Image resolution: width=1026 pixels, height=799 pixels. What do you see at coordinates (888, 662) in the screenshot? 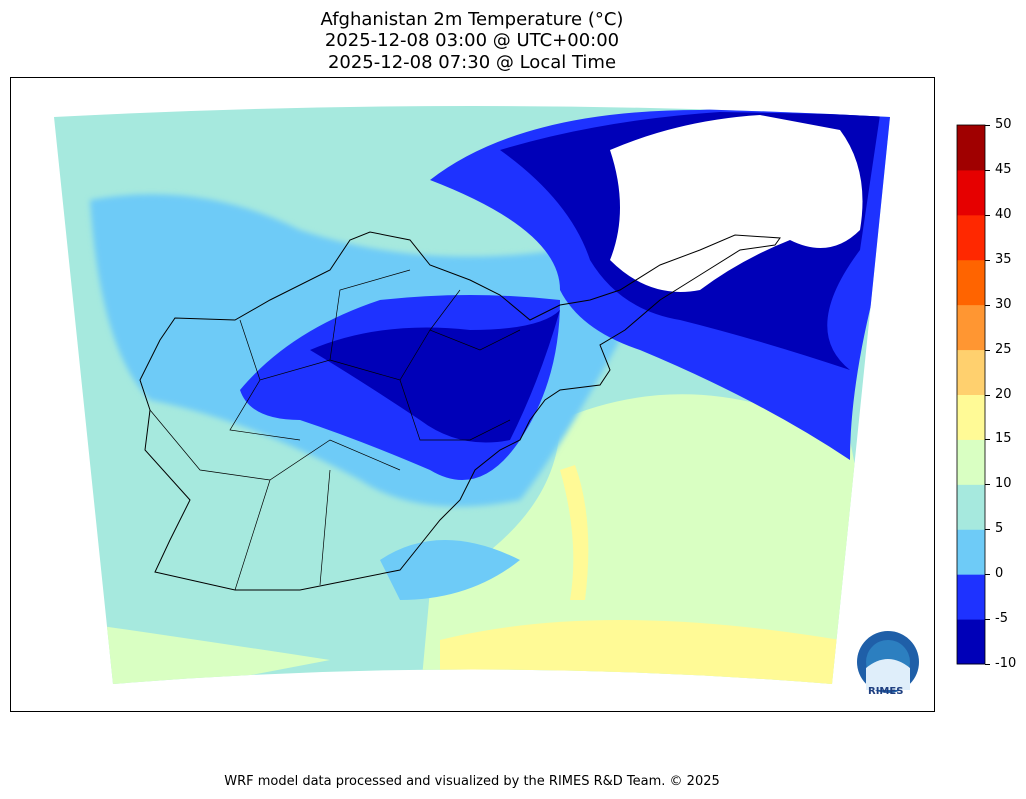
I see `rimes-logo` at bounding box center [888, 662].